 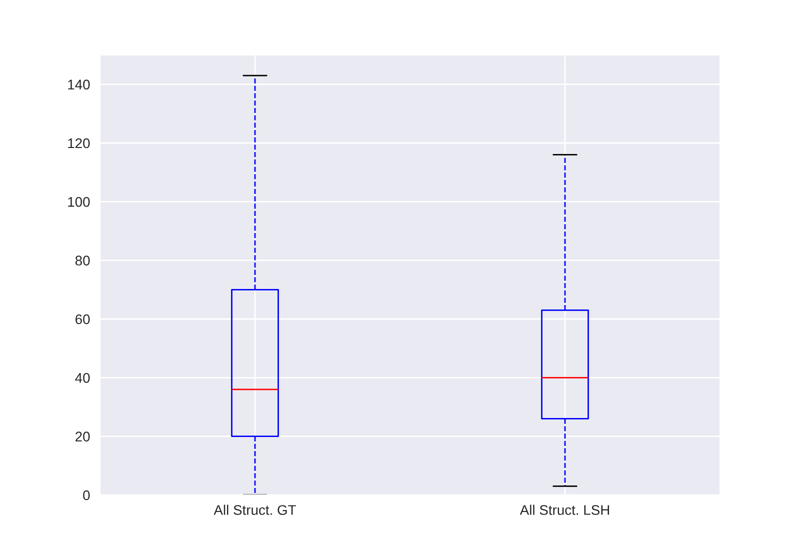 What do you see at coordinates (255, 509) in the screenshot?
I see `x-tick-label: All Struct. GT` at bounding box center [255, 509].